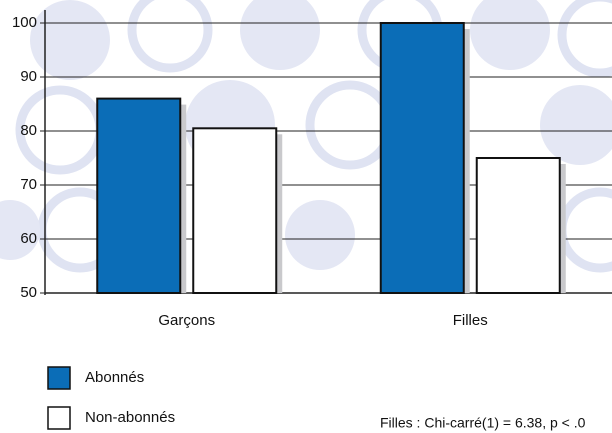  I want to click on annotation: Filles : Chi-carré(1) = 6.38, p < .0, so click(483, 423).